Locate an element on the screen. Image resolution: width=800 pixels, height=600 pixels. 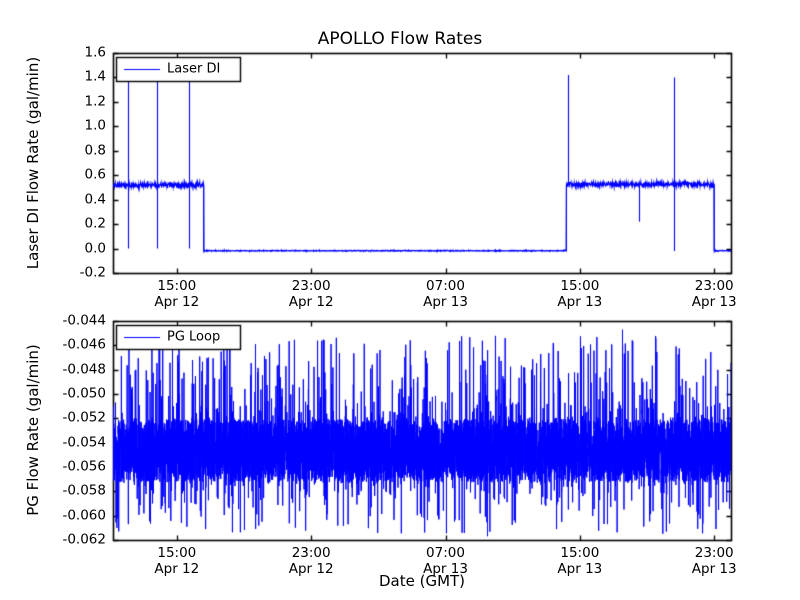
y-tick-label: 0.8 is located at coordinates (95, 150).